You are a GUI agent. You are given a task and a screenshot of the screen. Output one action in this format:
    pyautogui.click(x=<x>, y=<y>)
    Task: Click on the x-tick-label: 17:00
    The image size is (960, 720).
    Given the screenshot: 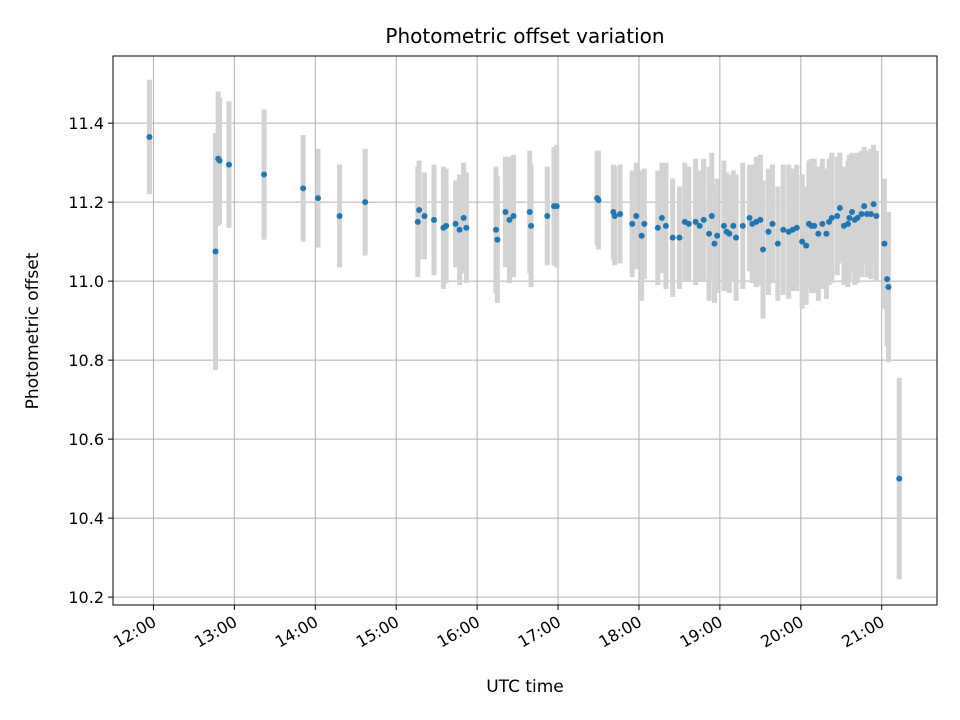 What is the action you would take?
    pyautogui.click(x=539, y=632)
    